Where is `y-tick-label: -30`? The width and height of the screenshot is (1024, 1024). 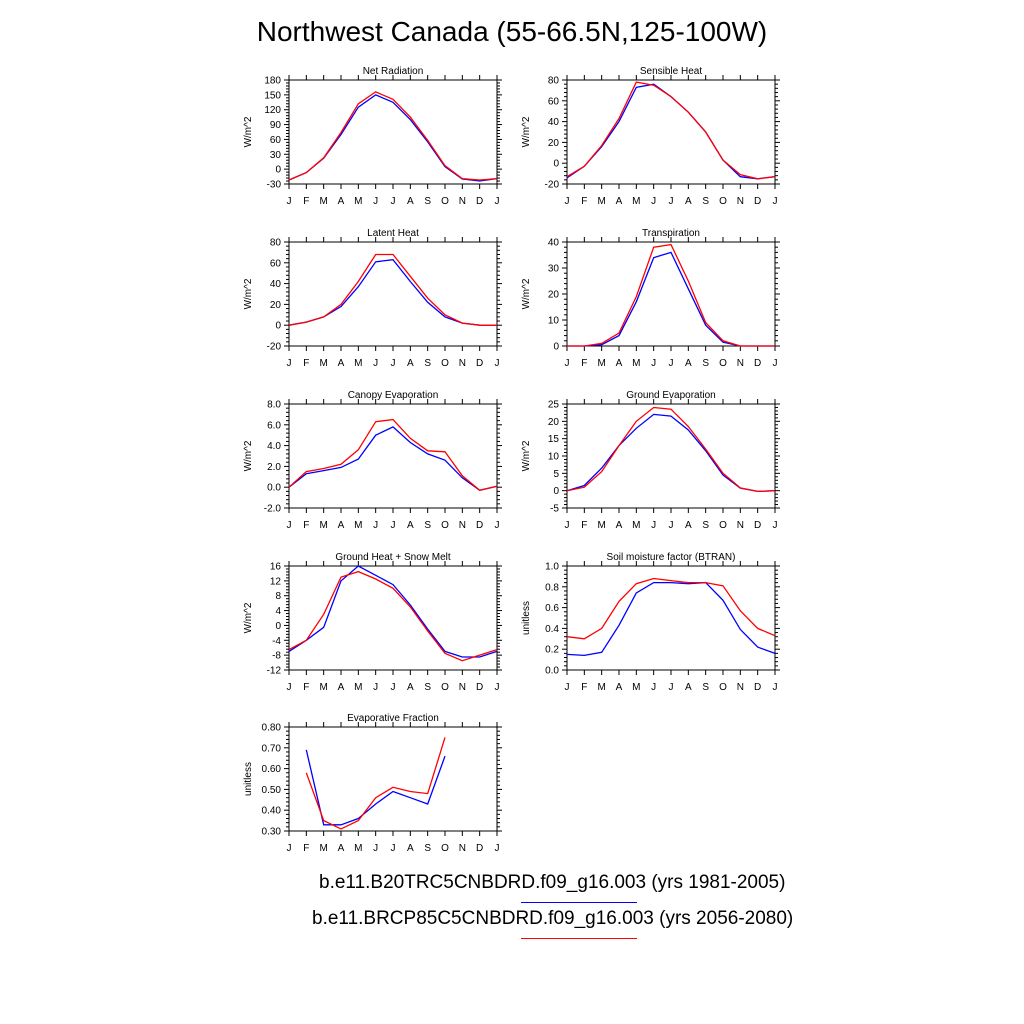
y-tick-label: -30 is located at coordinates (274, 185).